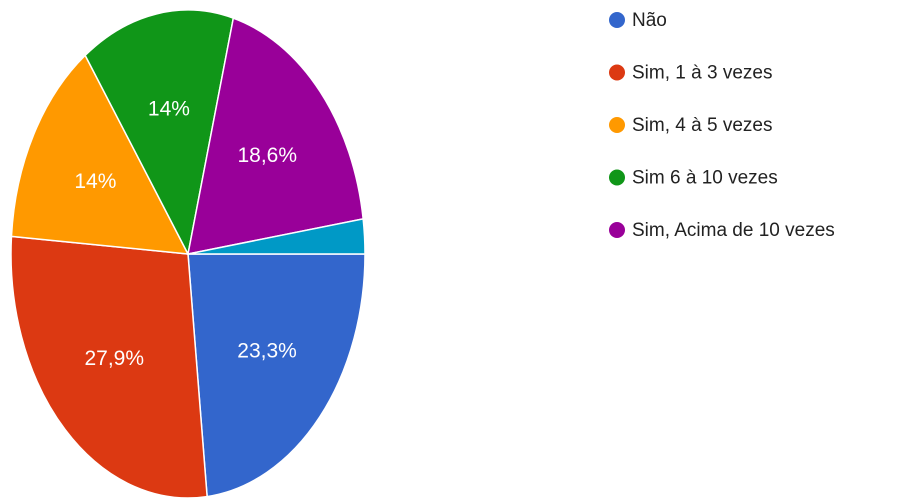  What do you see at coordinates (267, 350) in the screenshot?
I see `slice-label: 23,3%` at bounding box center [267, 350].